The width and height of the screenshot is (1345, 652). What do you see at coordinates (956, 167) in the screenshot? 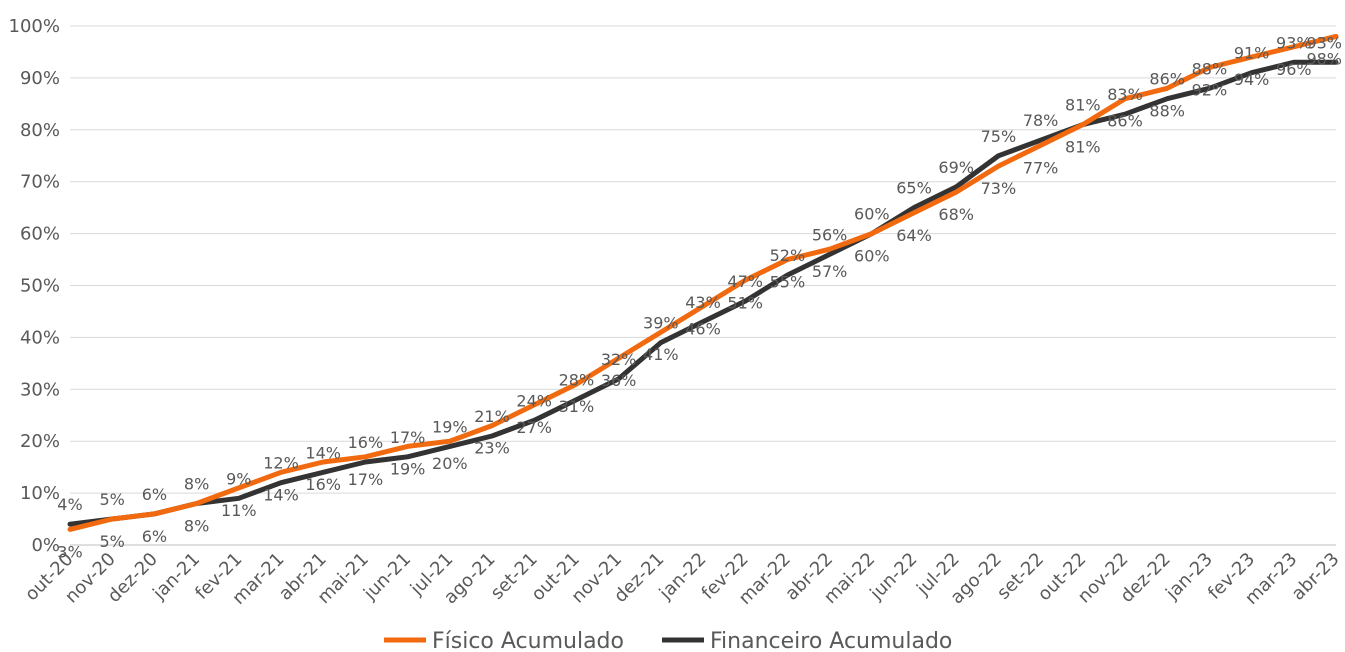
I see `data-label-series-1: 69%` at bounding box center [956, 167].